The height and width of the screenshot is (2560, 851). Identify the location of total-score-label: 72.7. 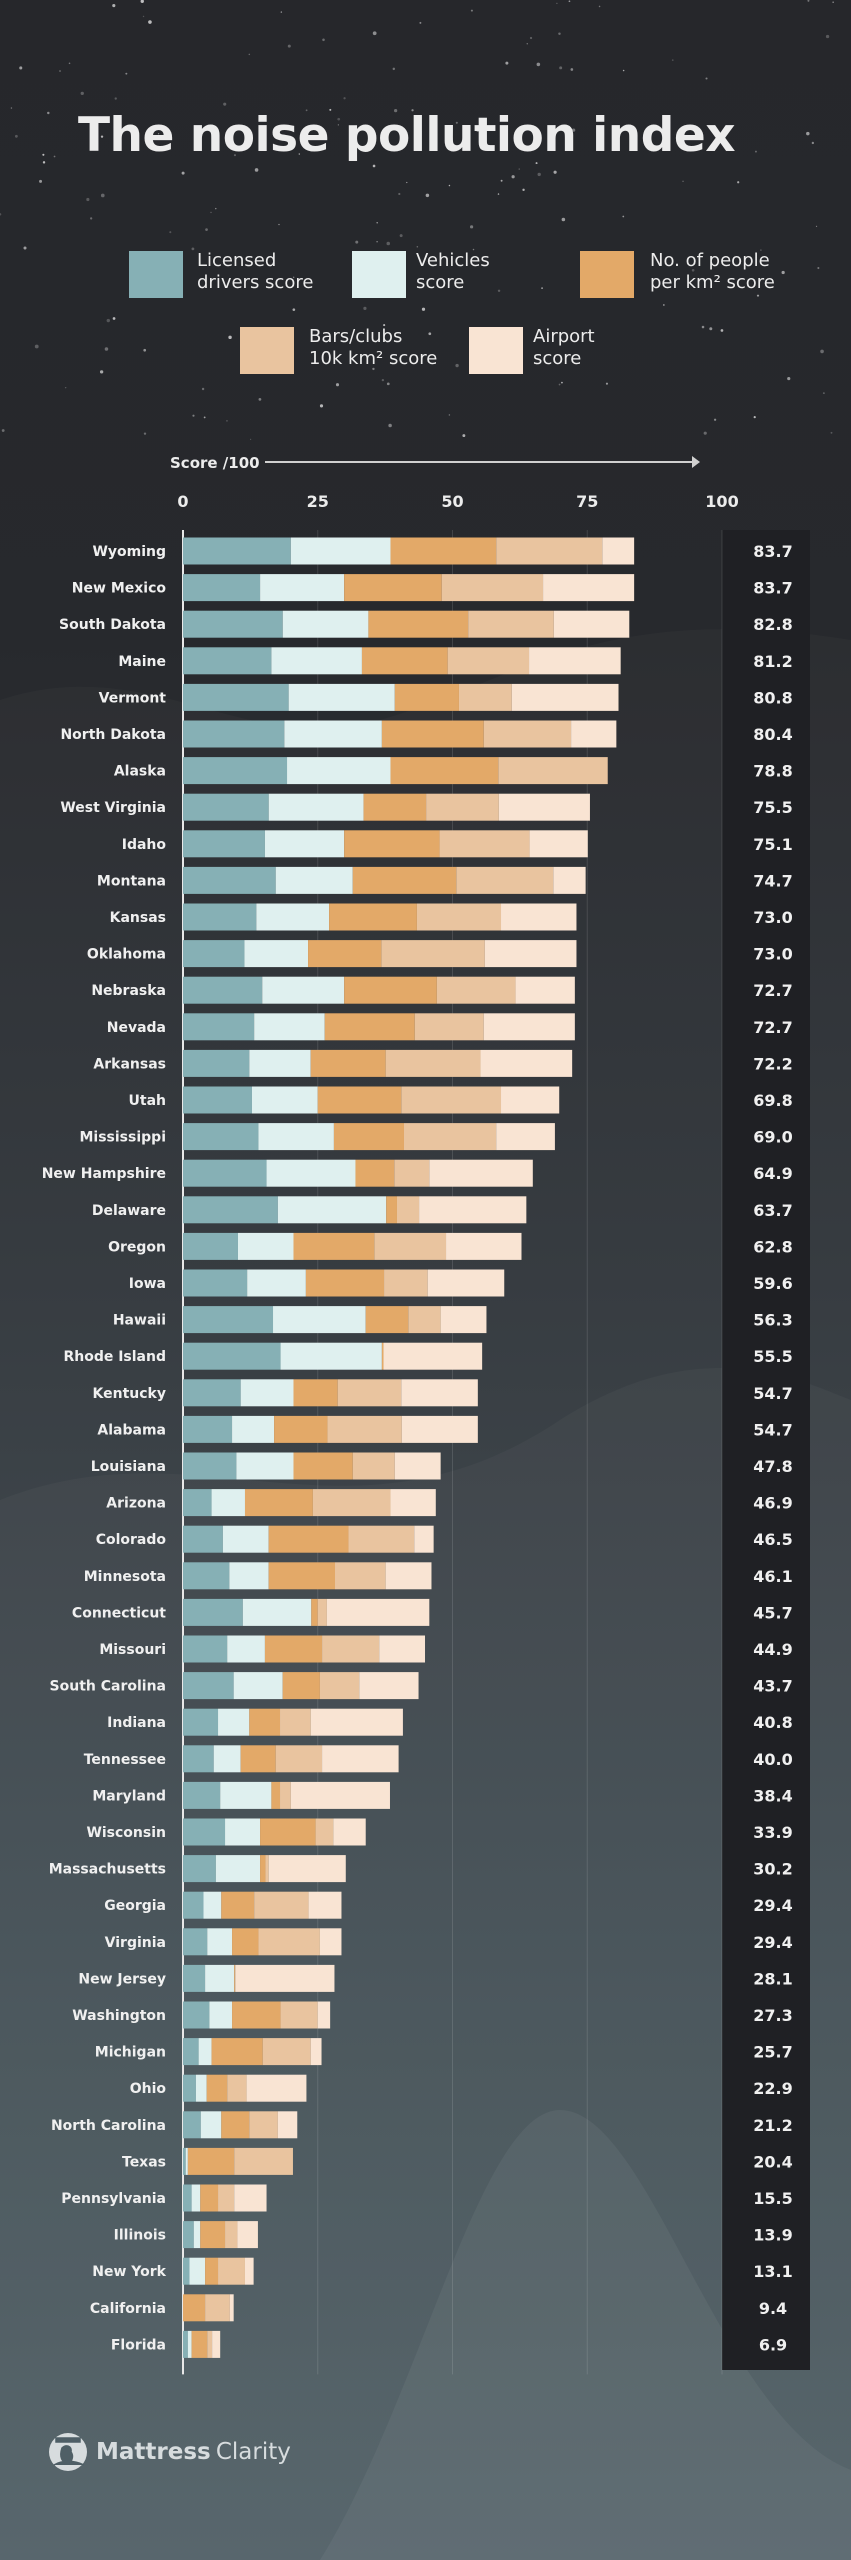
(772, 1027).